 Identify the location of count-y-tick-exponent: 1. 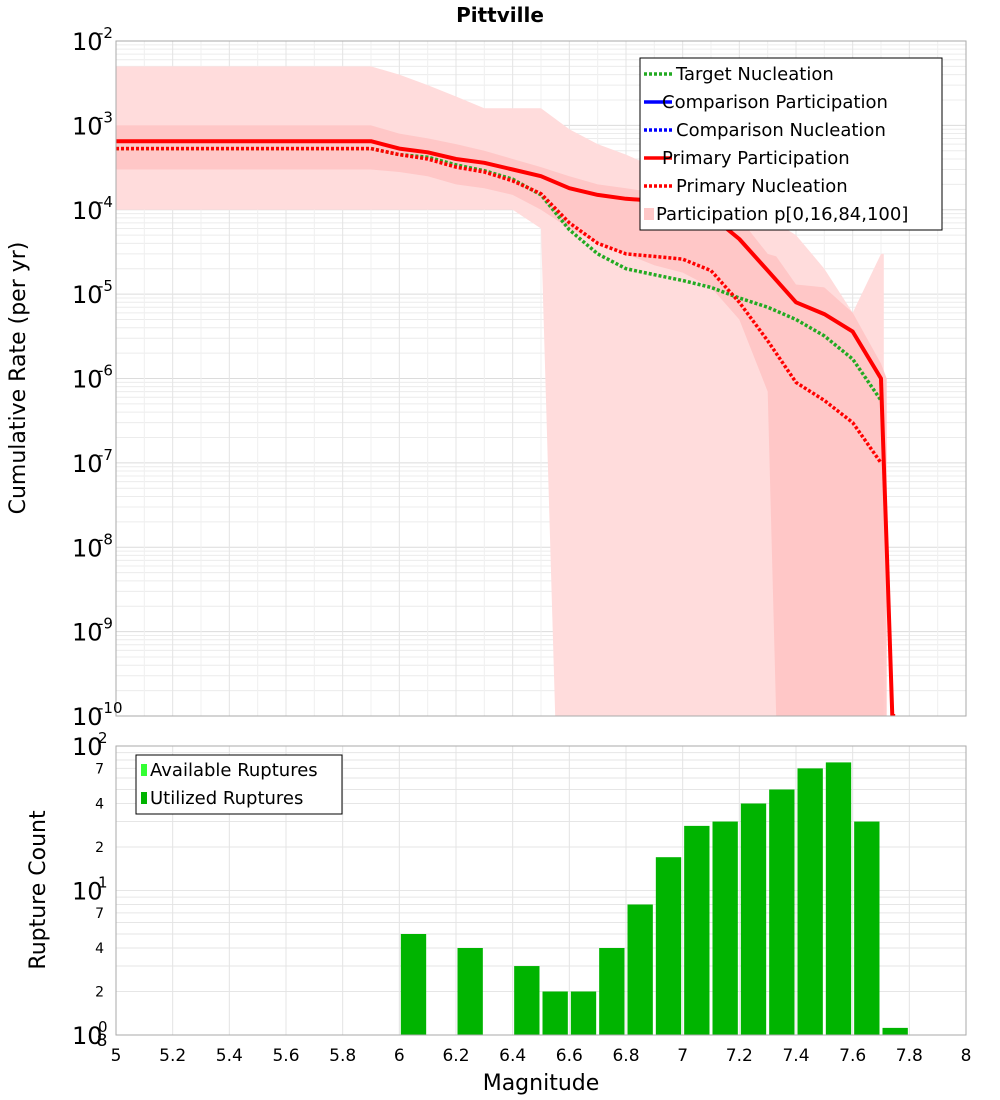
(103, 883).